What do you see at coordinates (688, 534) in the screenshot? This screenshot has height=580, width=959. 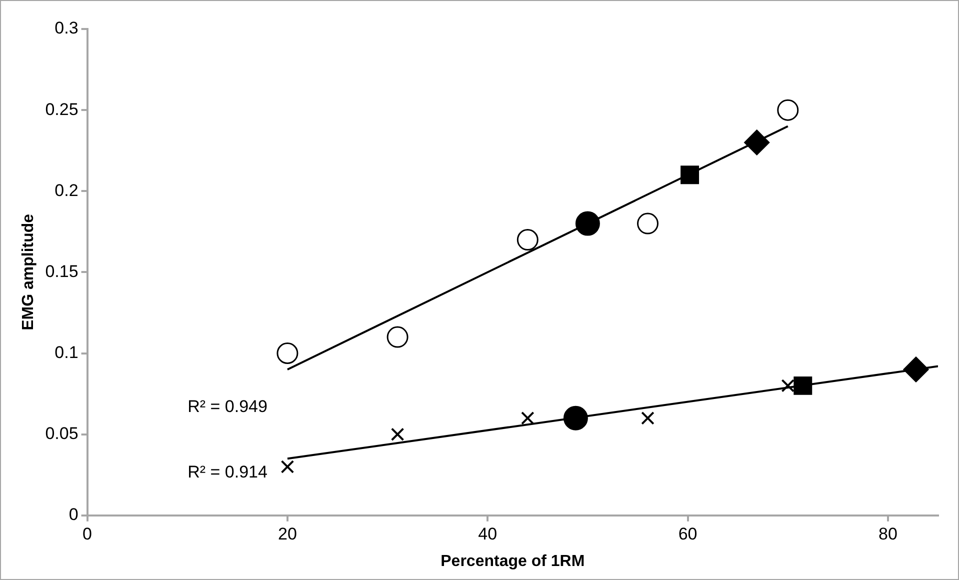 I see `x-tick-label: 60` at bounding box center [688, 534].